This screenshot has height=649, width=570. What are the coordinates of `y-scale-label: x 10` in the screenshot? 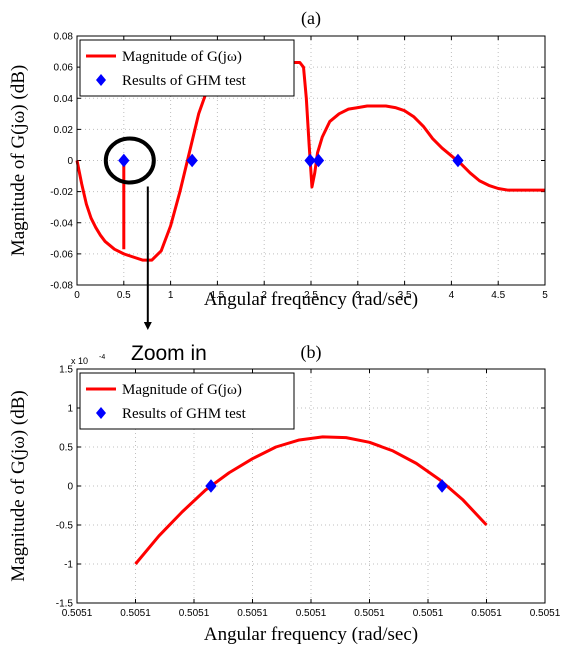 It's located at (79, 361).